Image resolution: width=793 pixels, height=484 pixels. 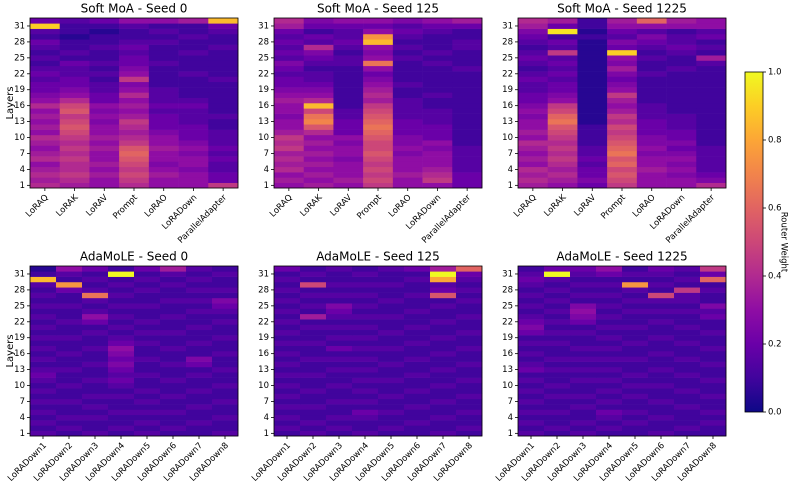 I want to click on y-tick-label: 4, so click(x=510, y=418).